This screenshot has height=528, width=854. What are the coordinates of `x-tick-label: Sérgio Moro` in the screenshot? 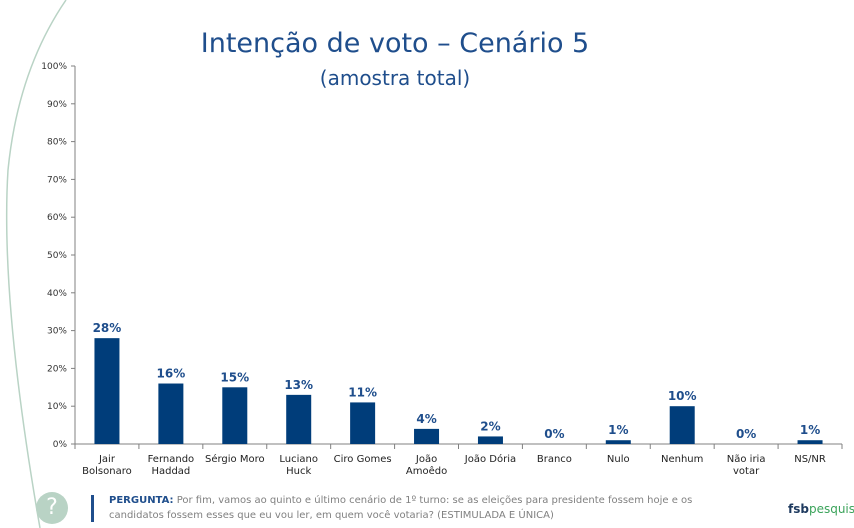 It's located at (235, 459).